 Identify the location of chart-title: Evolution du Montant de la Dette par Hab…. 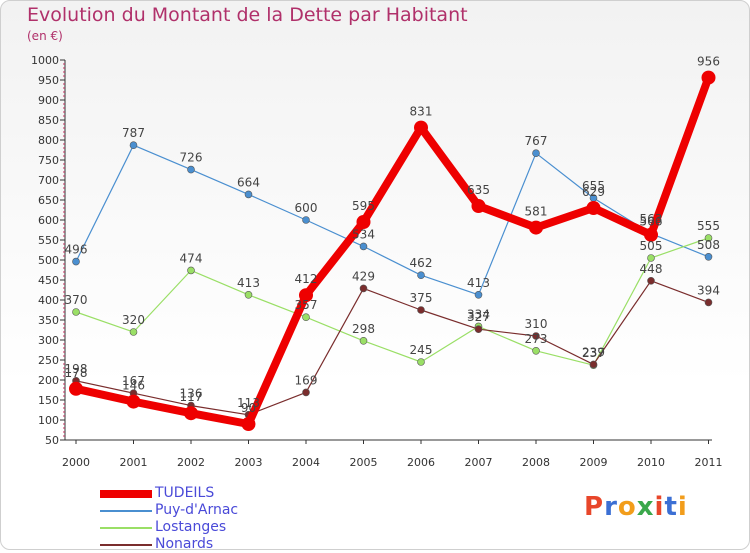
(247, 15).